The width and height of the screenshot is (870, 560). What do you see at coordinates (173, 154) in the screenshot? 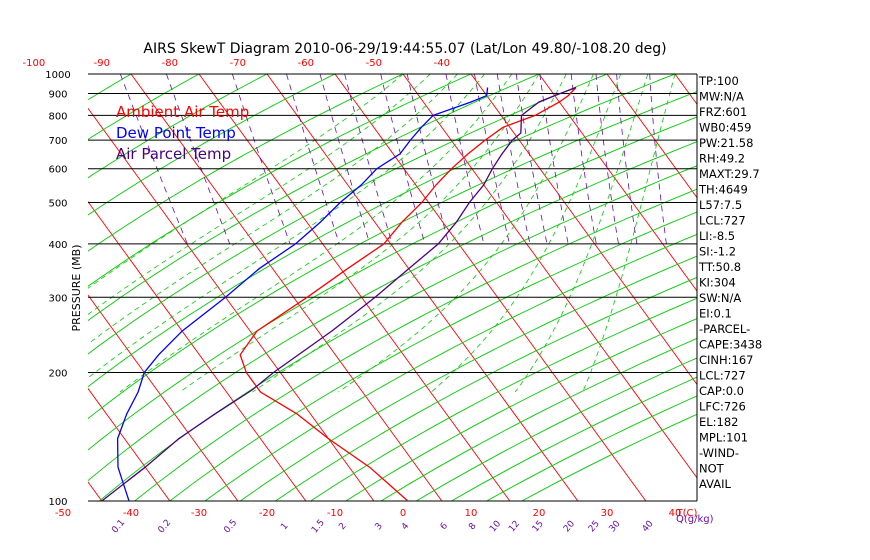
I see `legend-entry: Air Parcel Temp` at bounding box center [173, 154].